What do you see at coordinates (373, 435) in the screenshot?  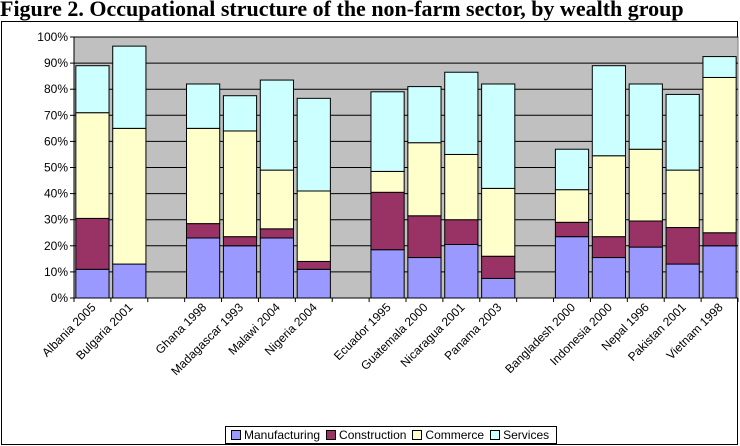 I see `legend-label: Construction` at bounding box center [373, 435].